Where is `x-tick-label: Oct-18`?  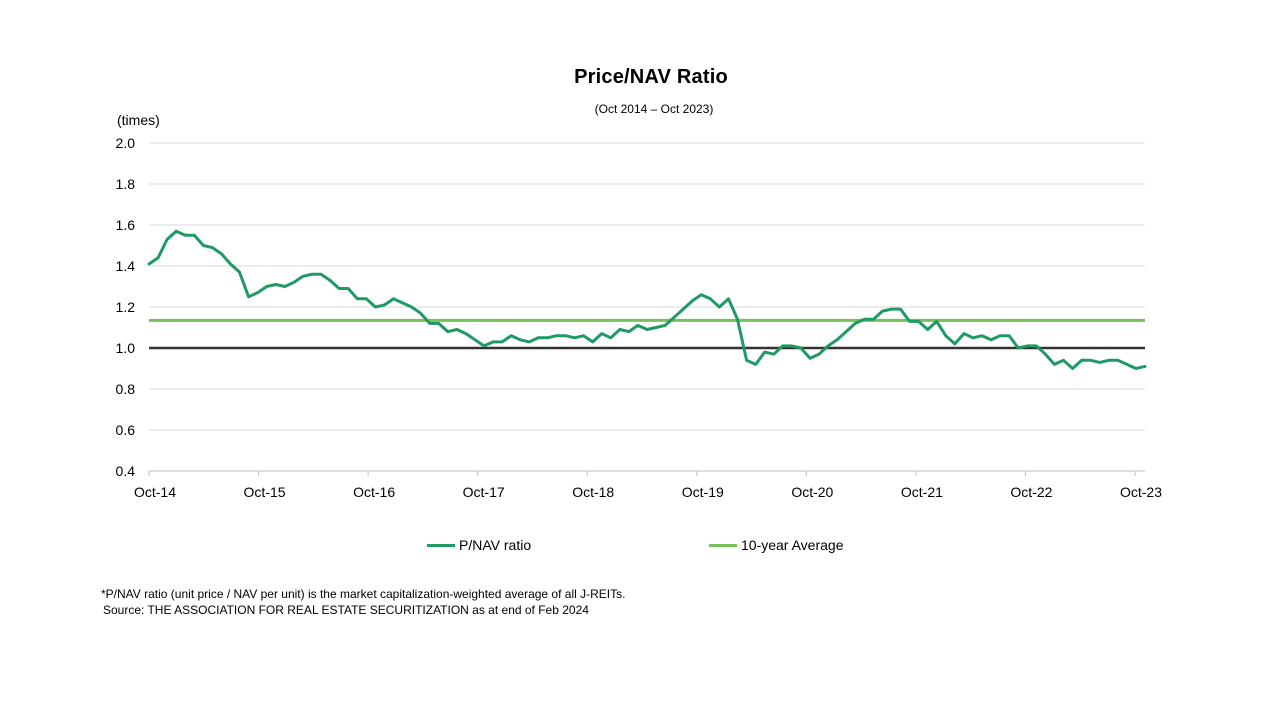
x-tick-label: Oct-18 is located at coordinates (593, 492).